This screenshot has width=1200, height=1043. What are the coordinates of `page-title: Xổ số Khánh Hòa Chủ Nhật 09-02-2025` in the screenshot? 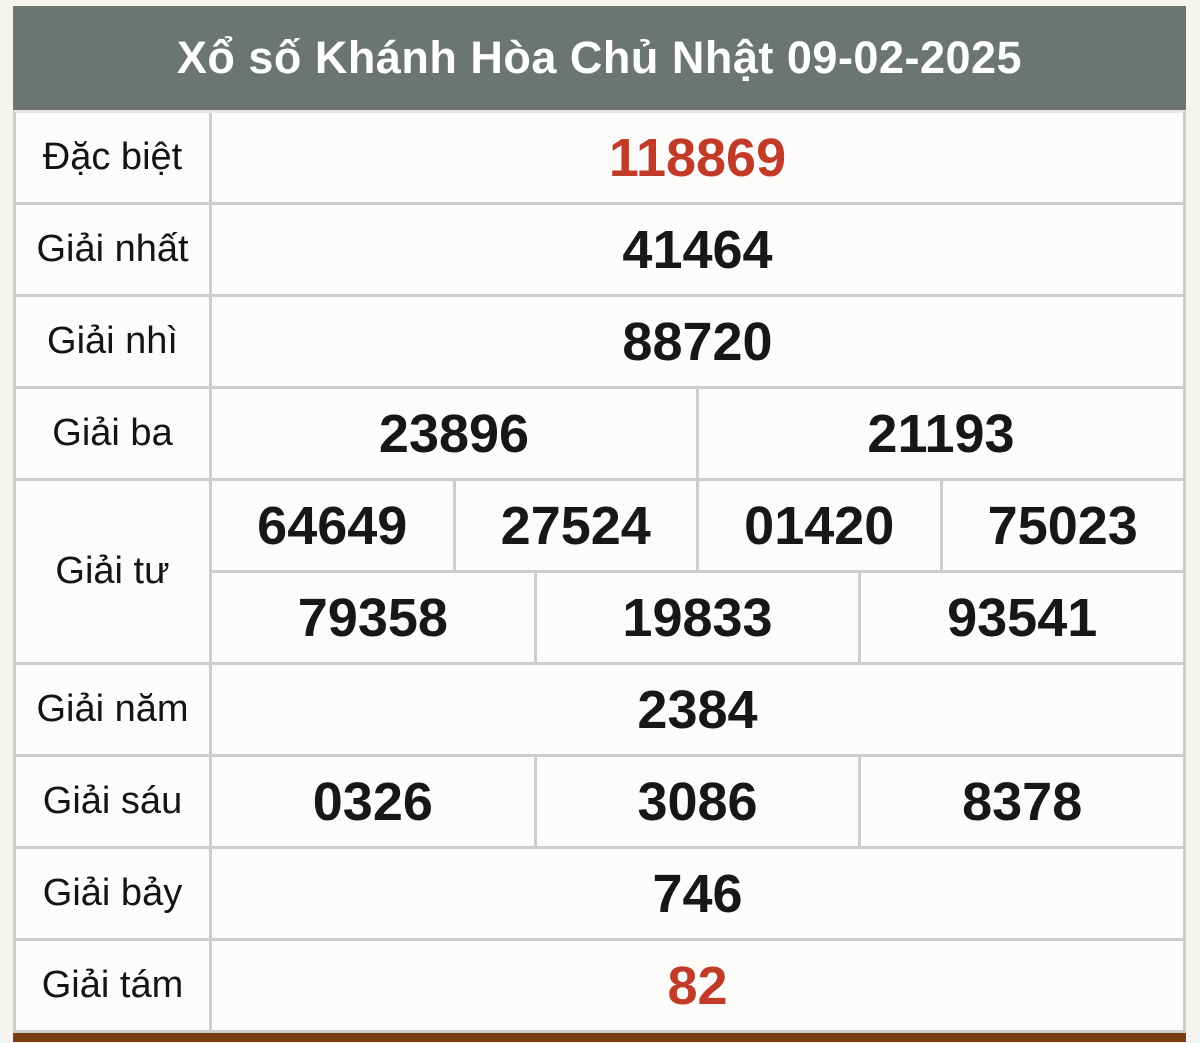 It's located at (599, 57).